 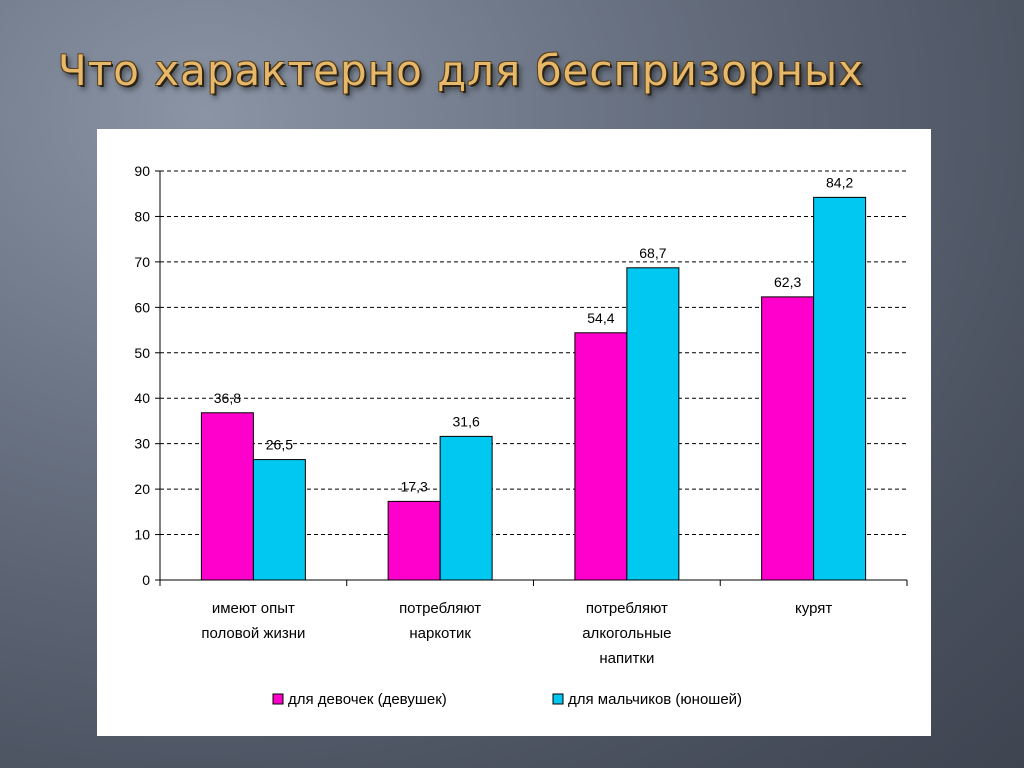 I want to click on y-tick-label: 0, so click(x=146, y=580).